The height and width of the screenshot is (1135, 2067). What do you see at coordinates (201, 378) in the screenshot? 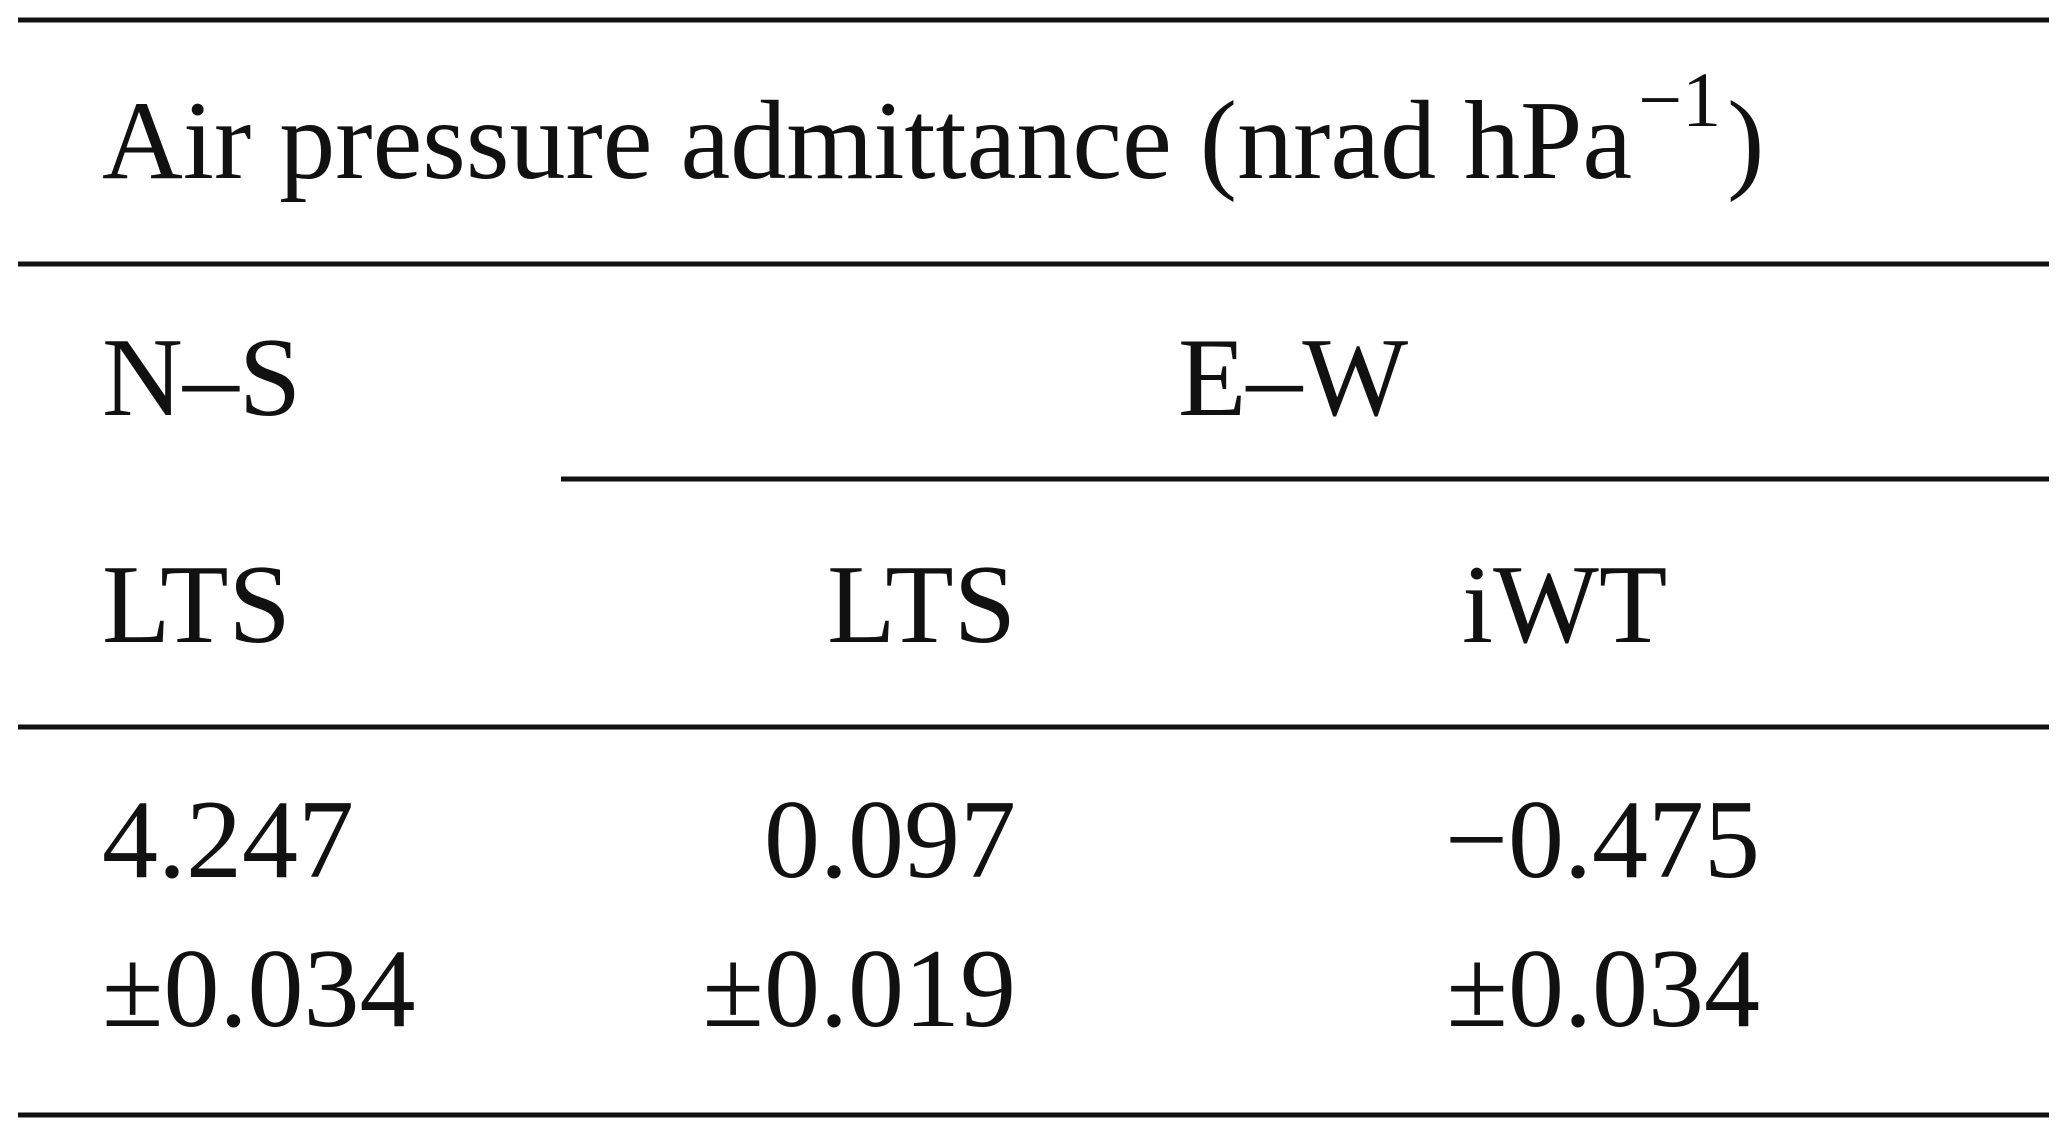
I see `group-header: N–S` at bounding box center [201, 378].